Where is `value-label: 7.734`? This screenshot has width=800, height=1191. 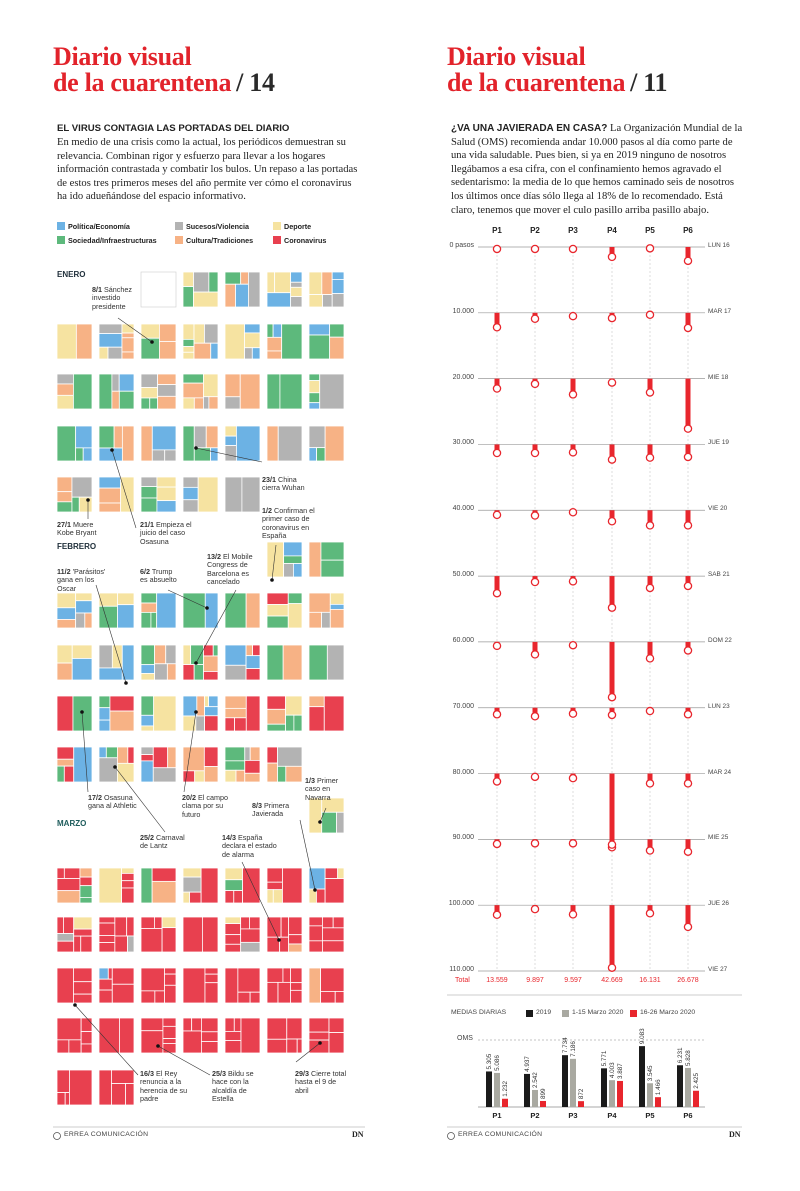 value-label: 7.734 is located at coordinates (565, 1045).